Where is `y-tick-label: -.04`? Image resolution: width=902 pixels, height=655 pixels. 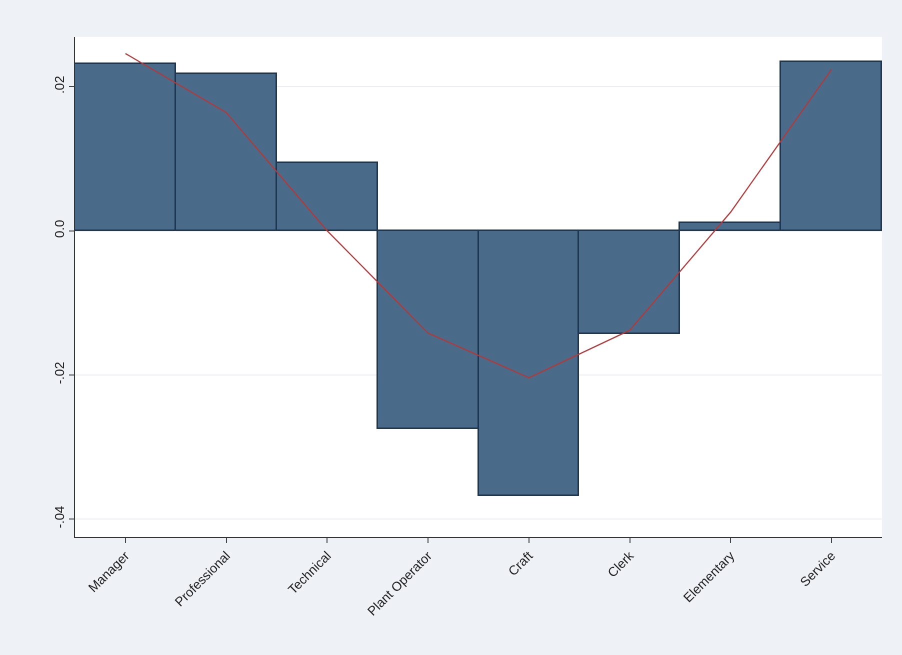 y-tick-label: -.04 is located at coordinates (59, 517).